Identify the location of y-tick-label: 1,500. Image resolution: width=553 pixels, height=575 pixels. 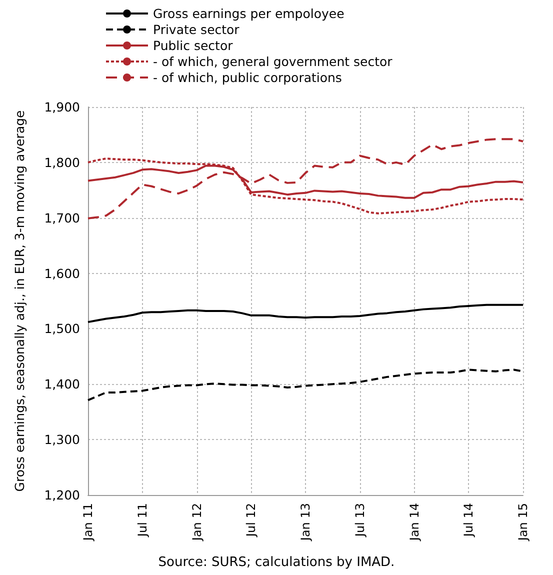
(62, 328).